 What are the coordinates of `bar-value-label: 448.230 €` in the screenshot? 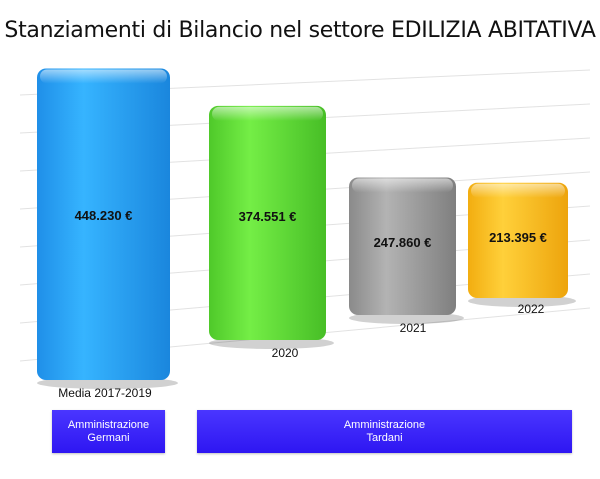 It's located at (104, 215).